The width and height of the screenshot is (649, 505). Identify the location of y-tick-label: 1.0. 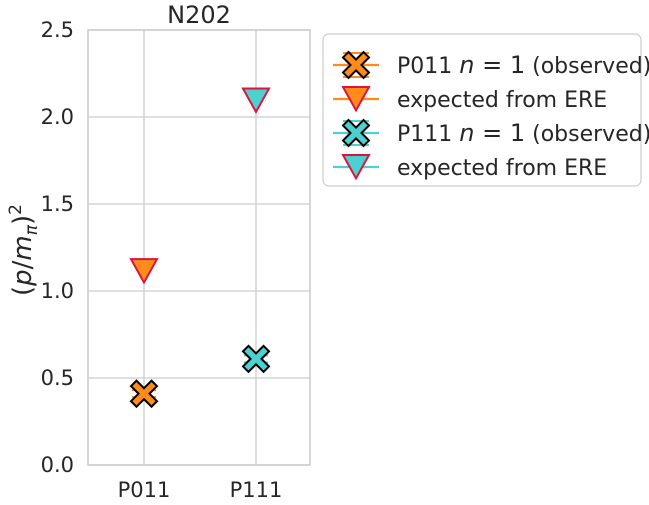
(57, 291).